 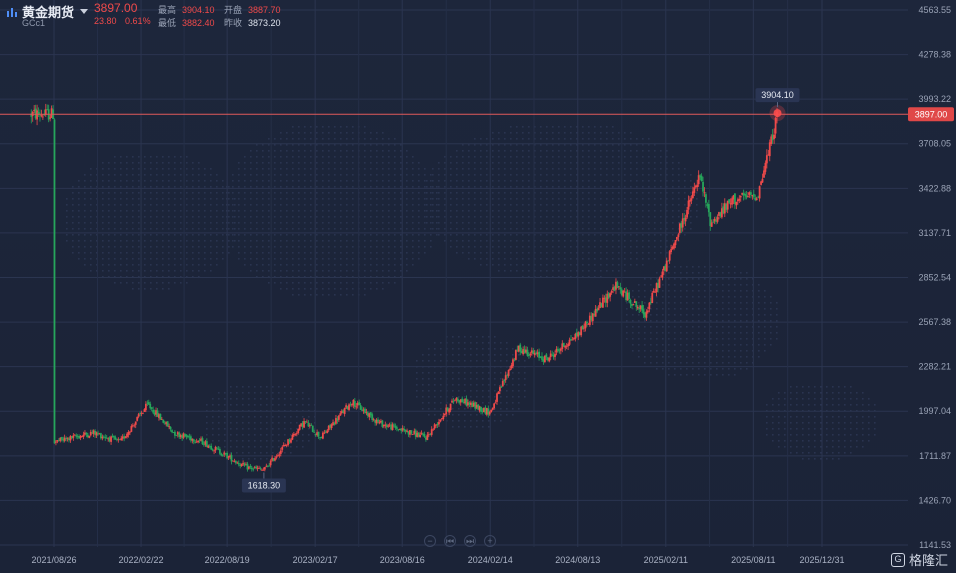 What do you see at coordinates (450, 541) in the screenshot?
I see `scroll-start-button: ⏮` at bounding box center [450, 541].